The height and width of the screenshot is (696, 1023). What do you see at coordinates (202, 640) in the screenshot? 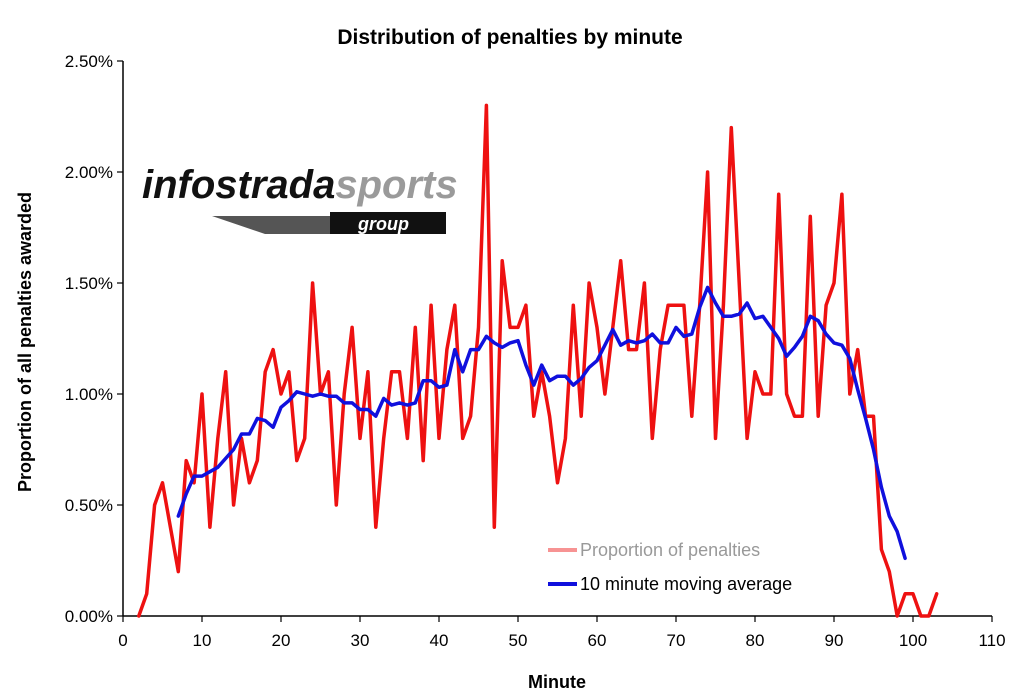
I see `x-tick-label: 10` at bounding box center [202, 640].